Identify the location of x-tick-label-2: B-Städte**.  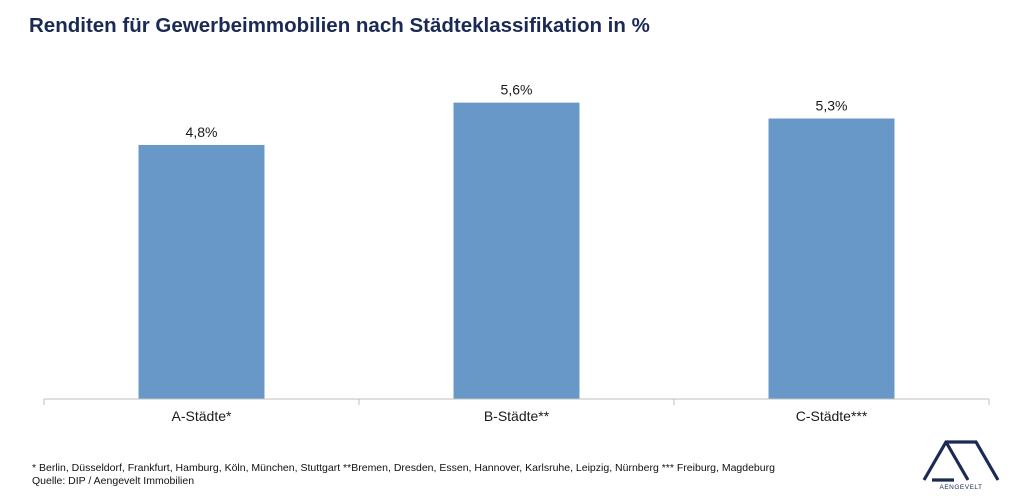
(517, 416).